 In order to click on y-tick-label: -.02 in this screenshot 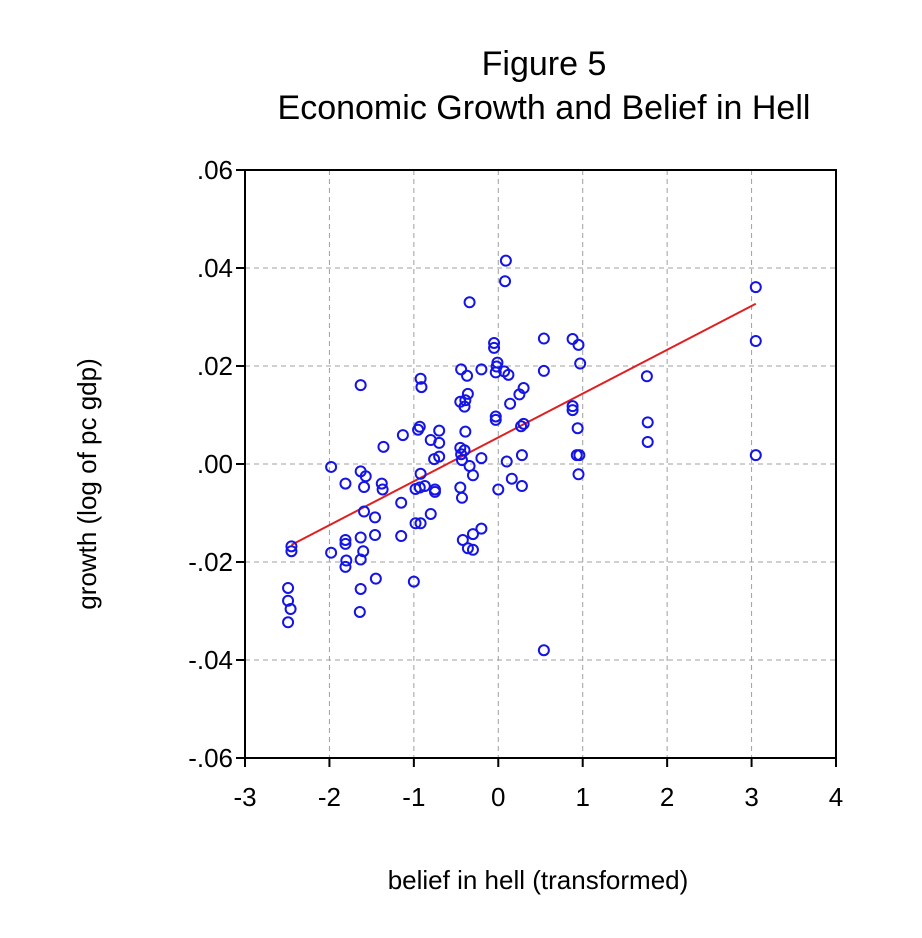, I will do `click(210, 562)`.